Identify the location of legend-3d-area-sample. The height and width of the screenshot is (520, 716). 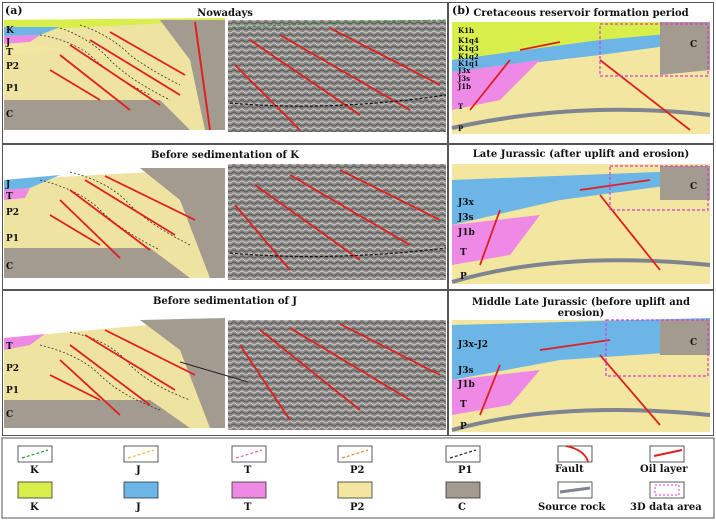
(667, 490).